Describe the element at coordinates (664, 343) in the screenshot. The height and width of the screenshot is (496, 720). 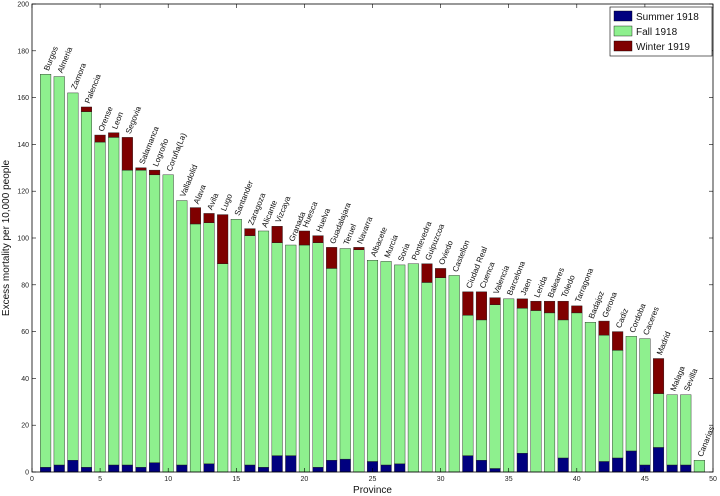
I see `province-label: Madrid` at that location.